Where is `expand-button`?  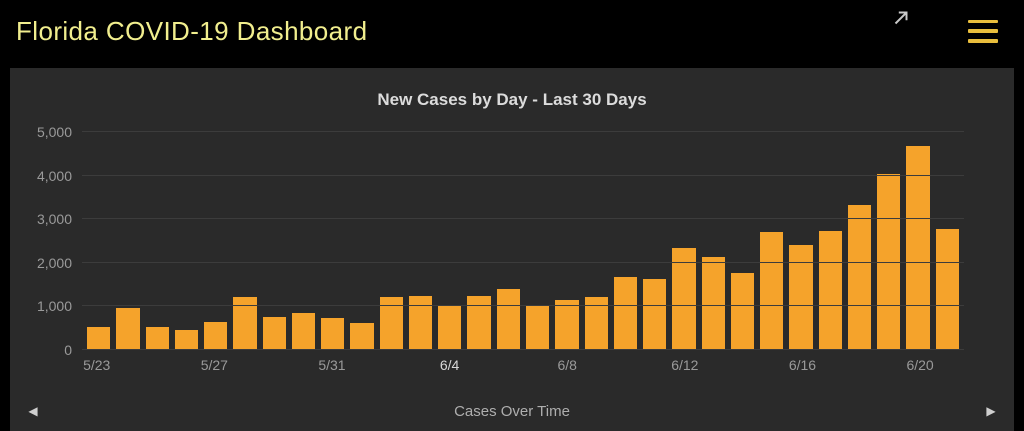
expand-button is located at coordinates (901, 18).